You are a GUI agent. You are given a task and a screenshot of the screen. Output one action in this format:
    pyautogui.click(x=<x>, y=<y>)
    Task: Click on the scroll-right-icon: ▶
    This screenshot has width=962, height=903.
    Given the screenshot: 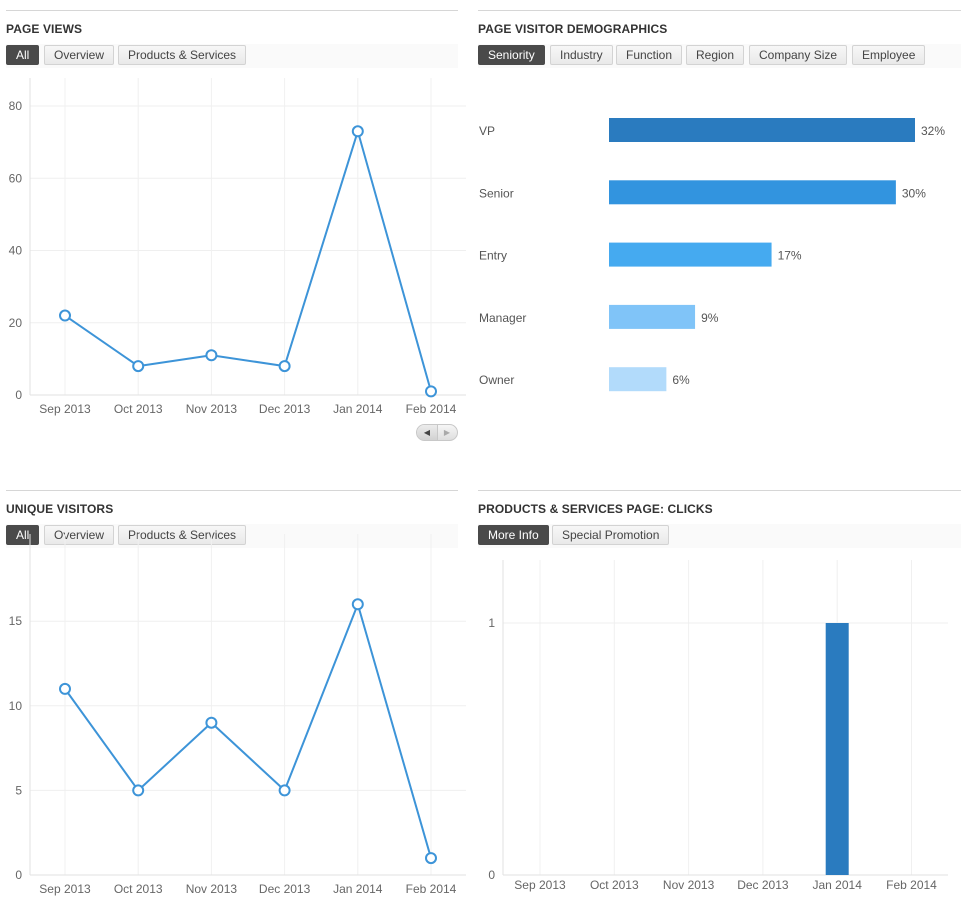 What is the action you would take?
    pyautogui.click(x=447, y=432)
    